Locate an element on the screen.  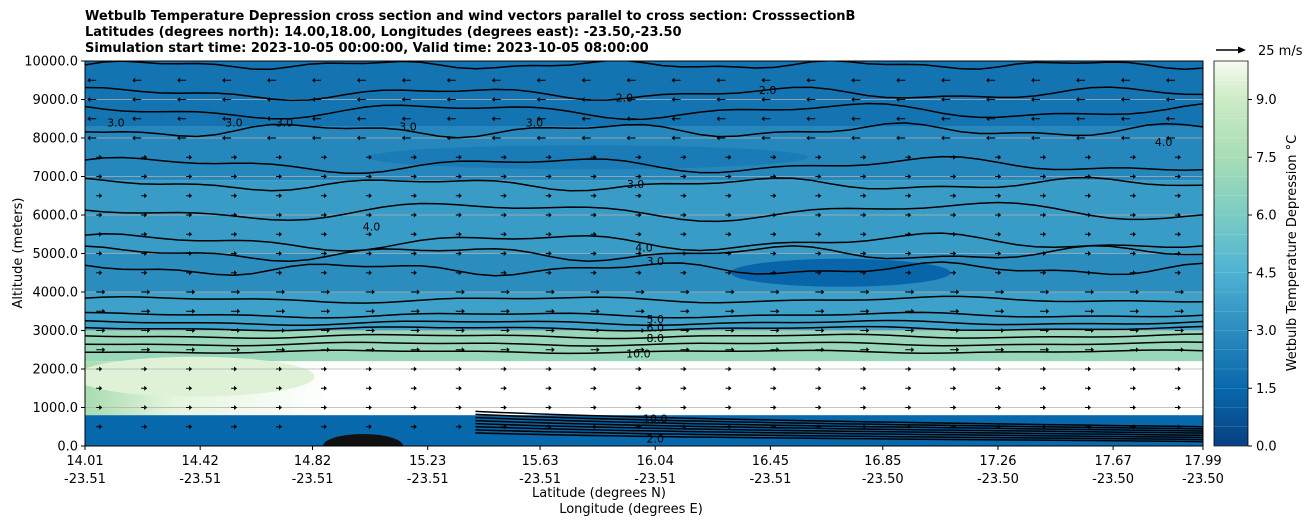
x-tick-lat: 14.01 is located at coordinates (84, 461).